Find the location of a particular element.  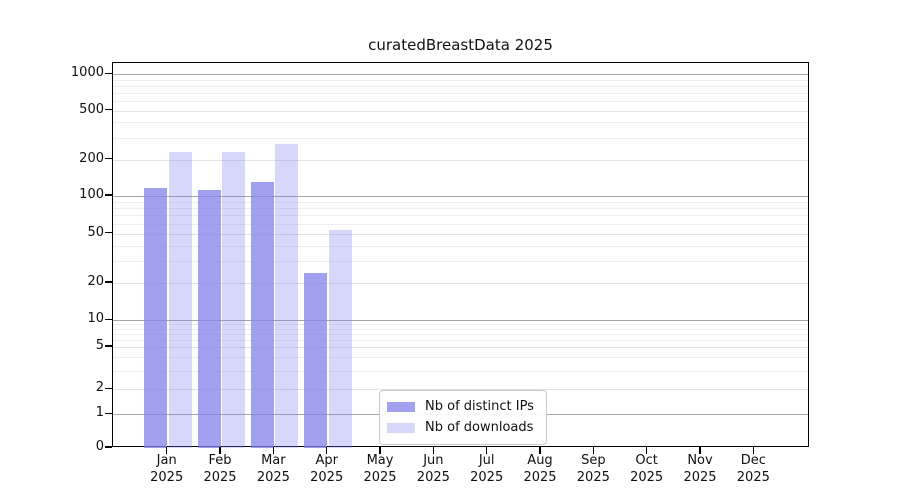

x-tick-month: Feb is located at coordinates (220, 460).